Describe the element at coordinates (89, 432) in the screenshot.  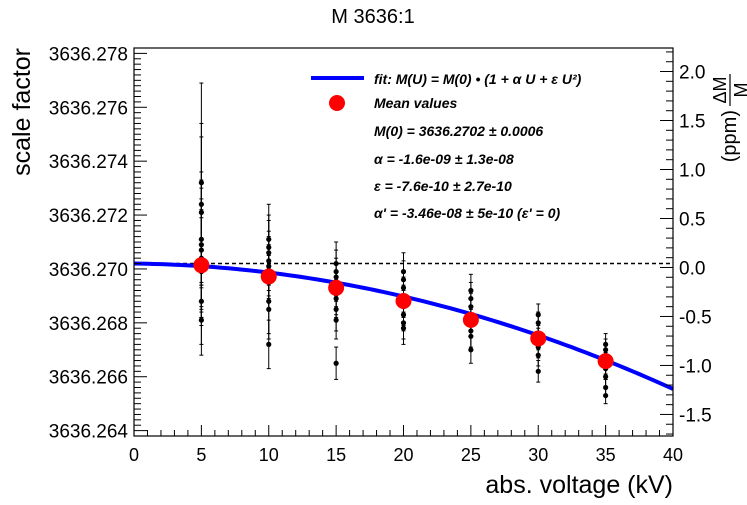
I see `y-tick-label: 3636.264` at that location.